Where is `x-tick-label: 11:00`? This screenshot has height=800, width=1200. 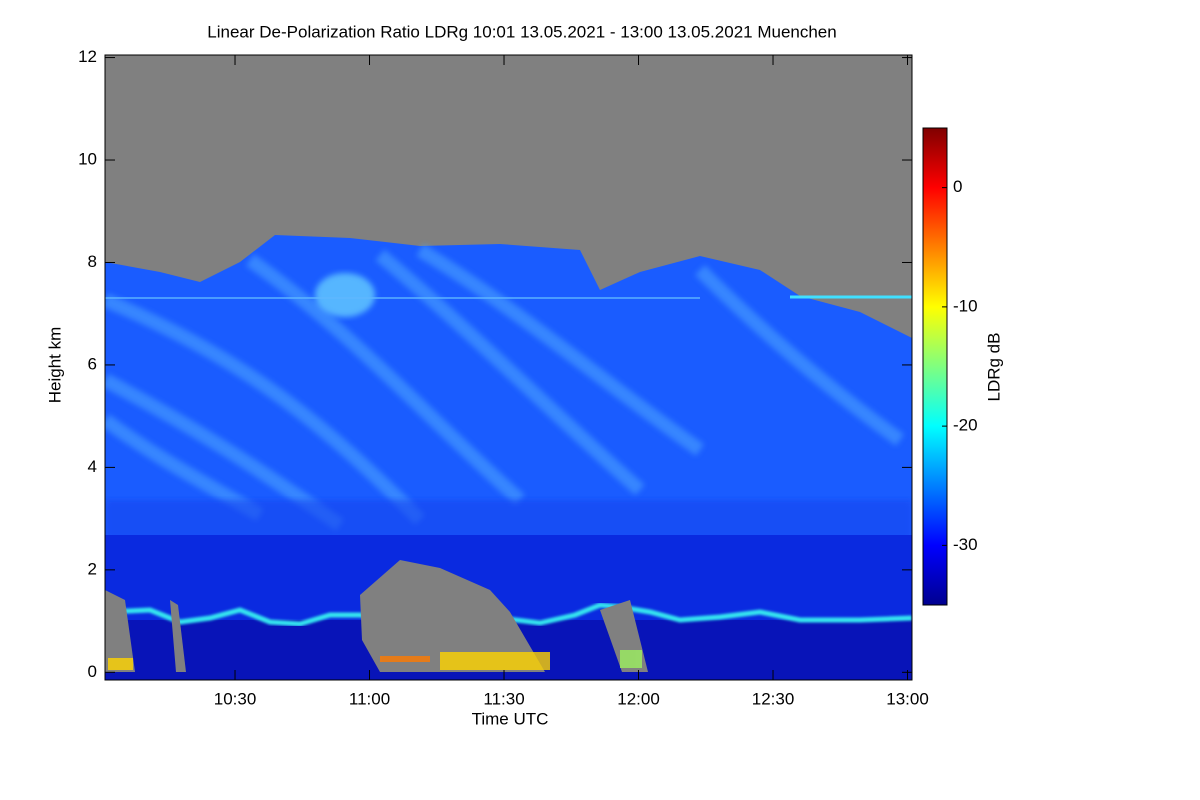 x-tick-label: 11:00 is located at coordinates (369, 698).